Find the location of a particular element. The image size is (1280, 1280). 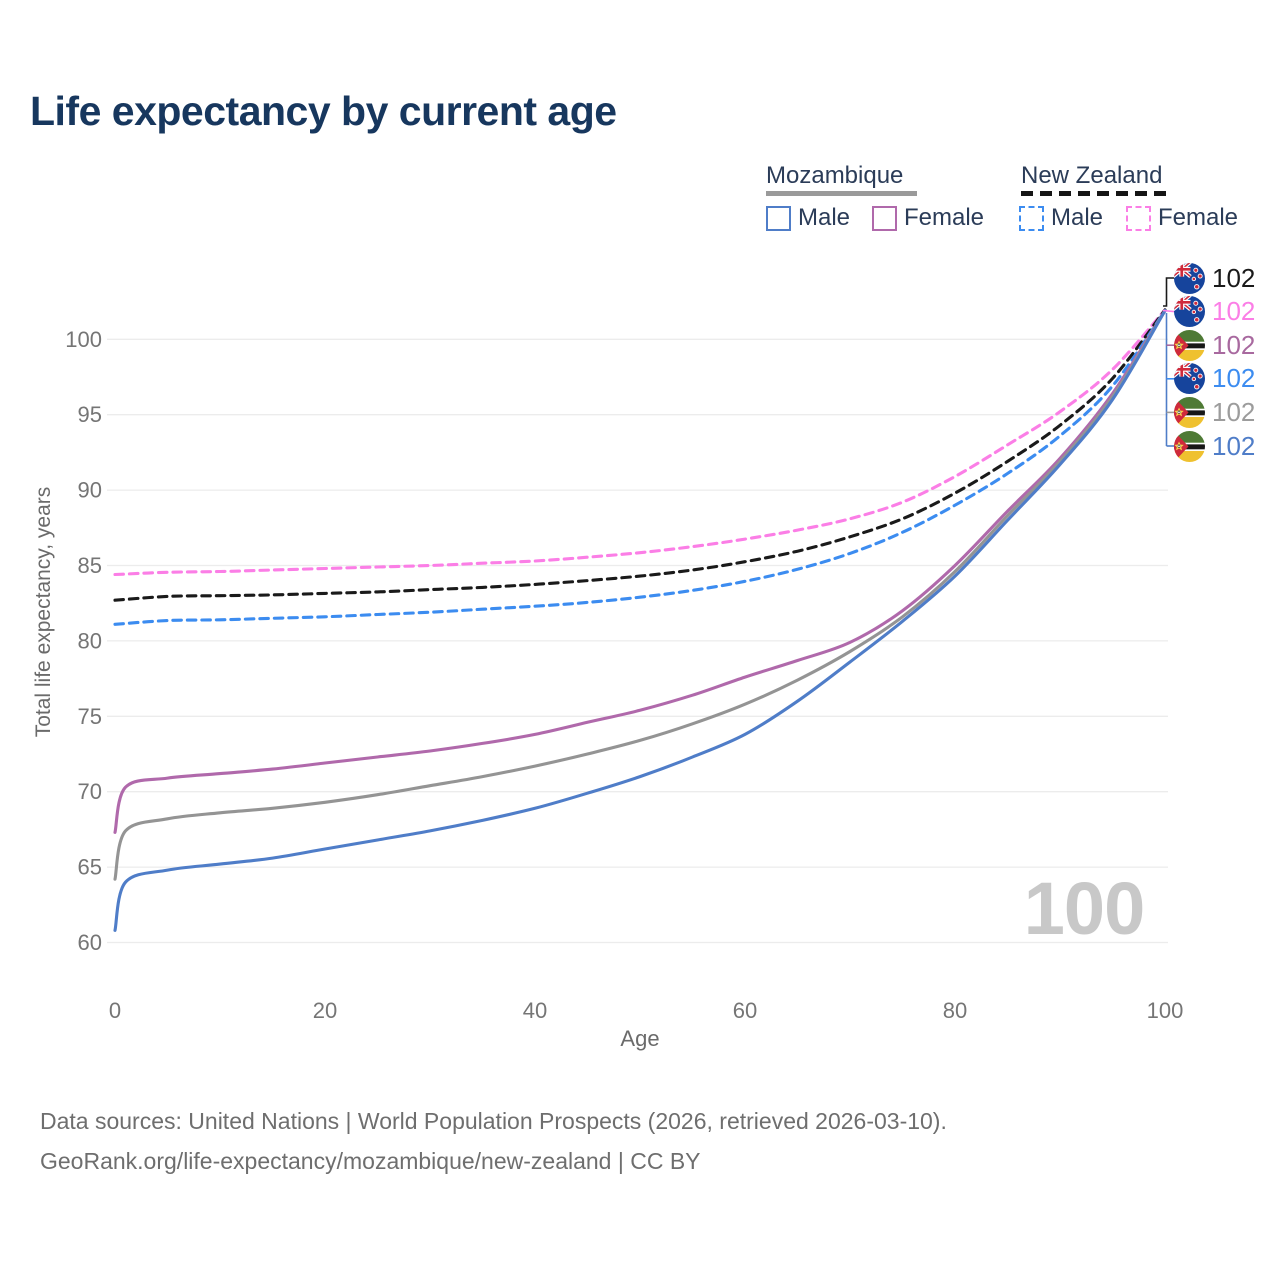

legend-item-new-zealand-male: Male is located at coordinates (1061, 218).